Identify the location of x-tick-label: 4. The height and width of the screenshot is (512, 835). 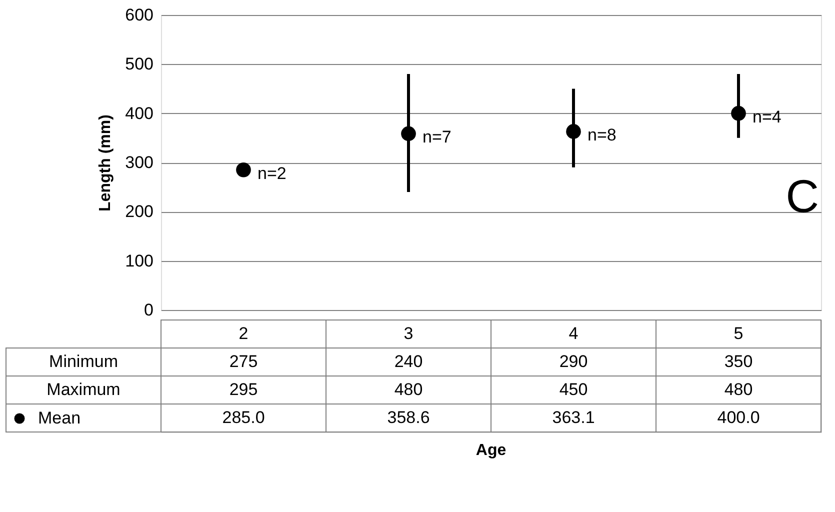
(573, 333).